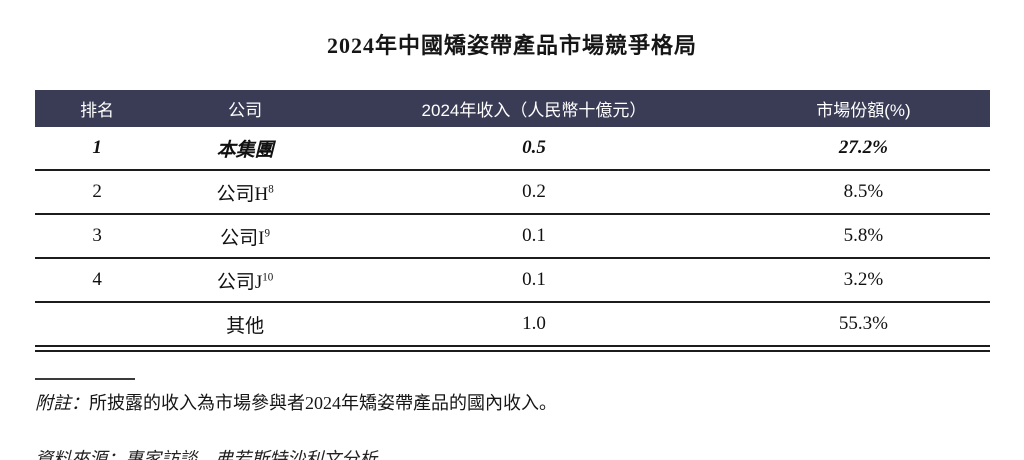  What do you see at coordinates (512, 324) in the screenshot?
I see `table-row: 其他 1.0 55.3%` at bounding box center [512, 324].